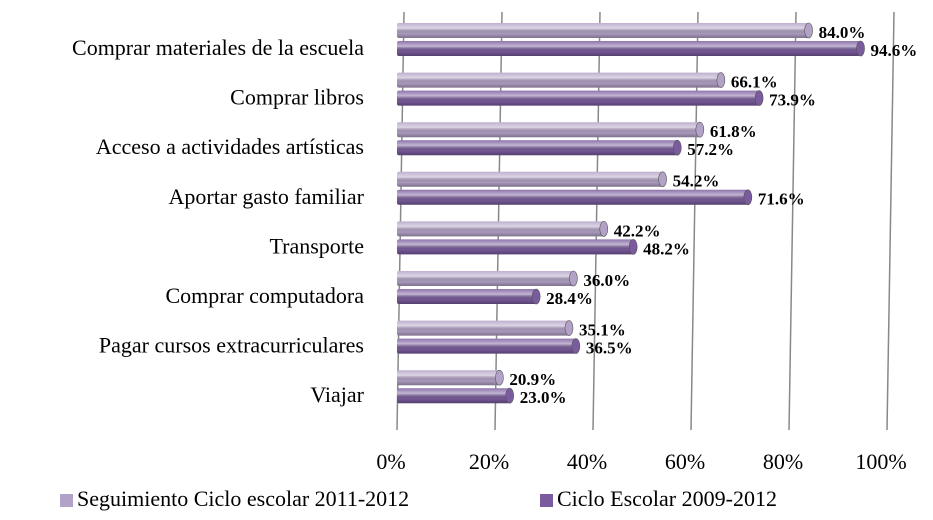 This screenshot has width=933, height=520. What do you see at coordinates (667, 498) in the screenshot?
I see `legend-label: Ciclo Escolar 2009-2012` at bounding box center [667, 498].